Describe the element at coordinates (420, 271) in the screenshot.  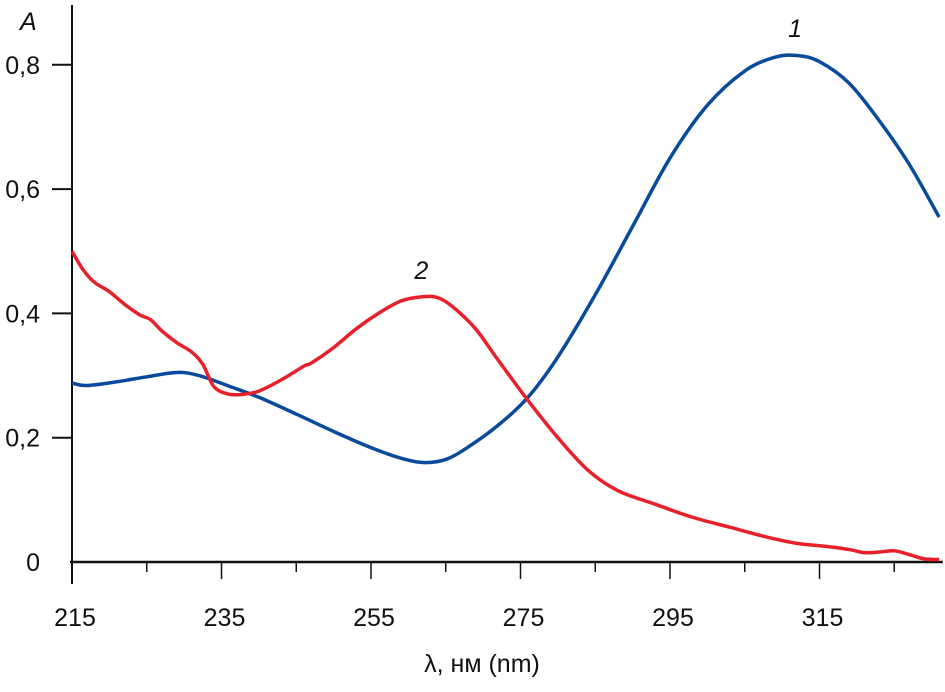
I see `series-label-2: 2` at that location.